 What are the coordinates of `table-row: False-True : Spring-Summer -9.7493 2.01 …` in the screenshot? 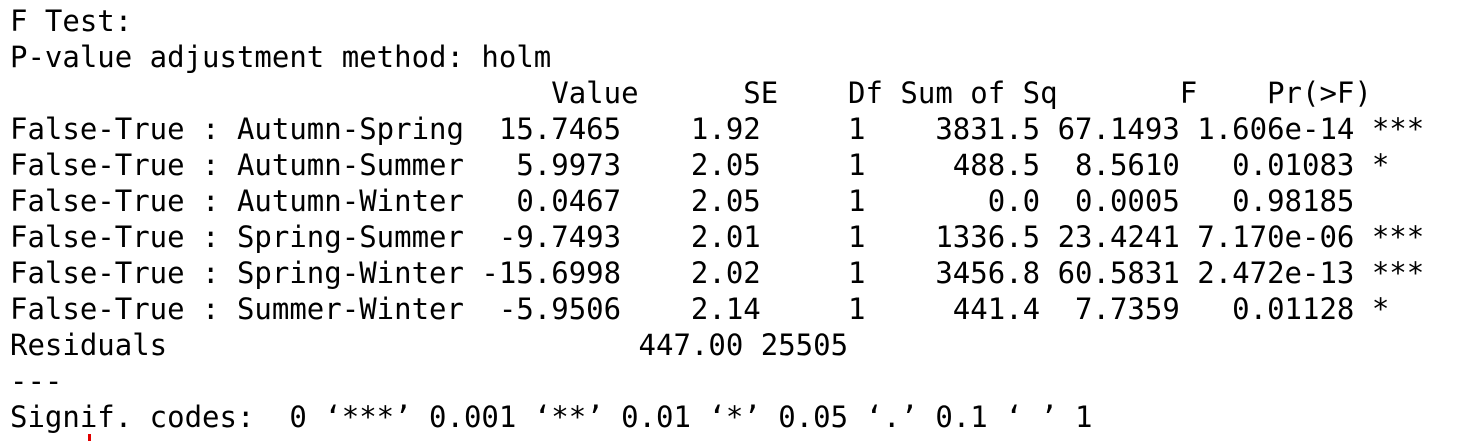 It's located at (717, 237).